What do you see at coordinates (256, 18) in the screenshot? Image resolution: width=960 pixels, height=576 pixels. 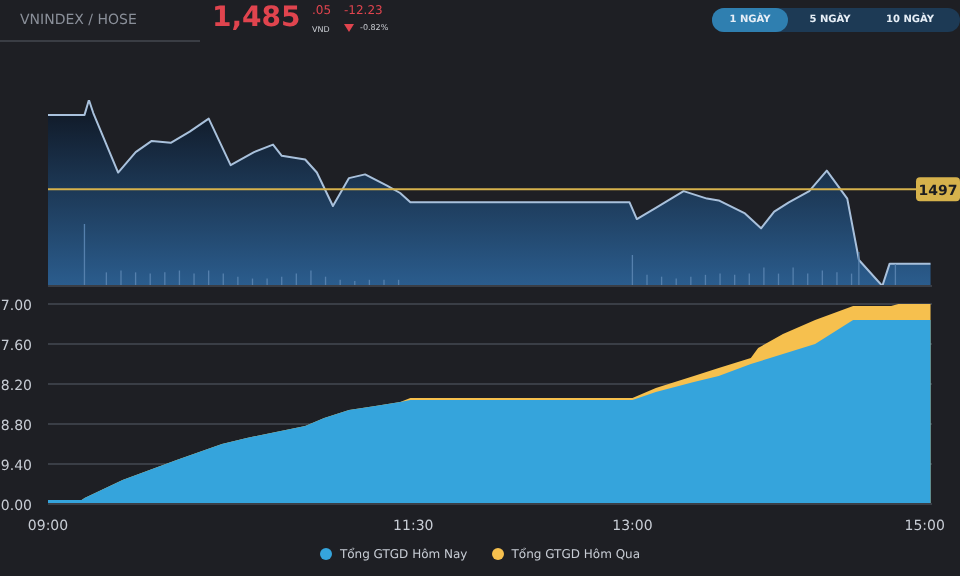 I see `text: 1,485` at bounding box center [256, 18].